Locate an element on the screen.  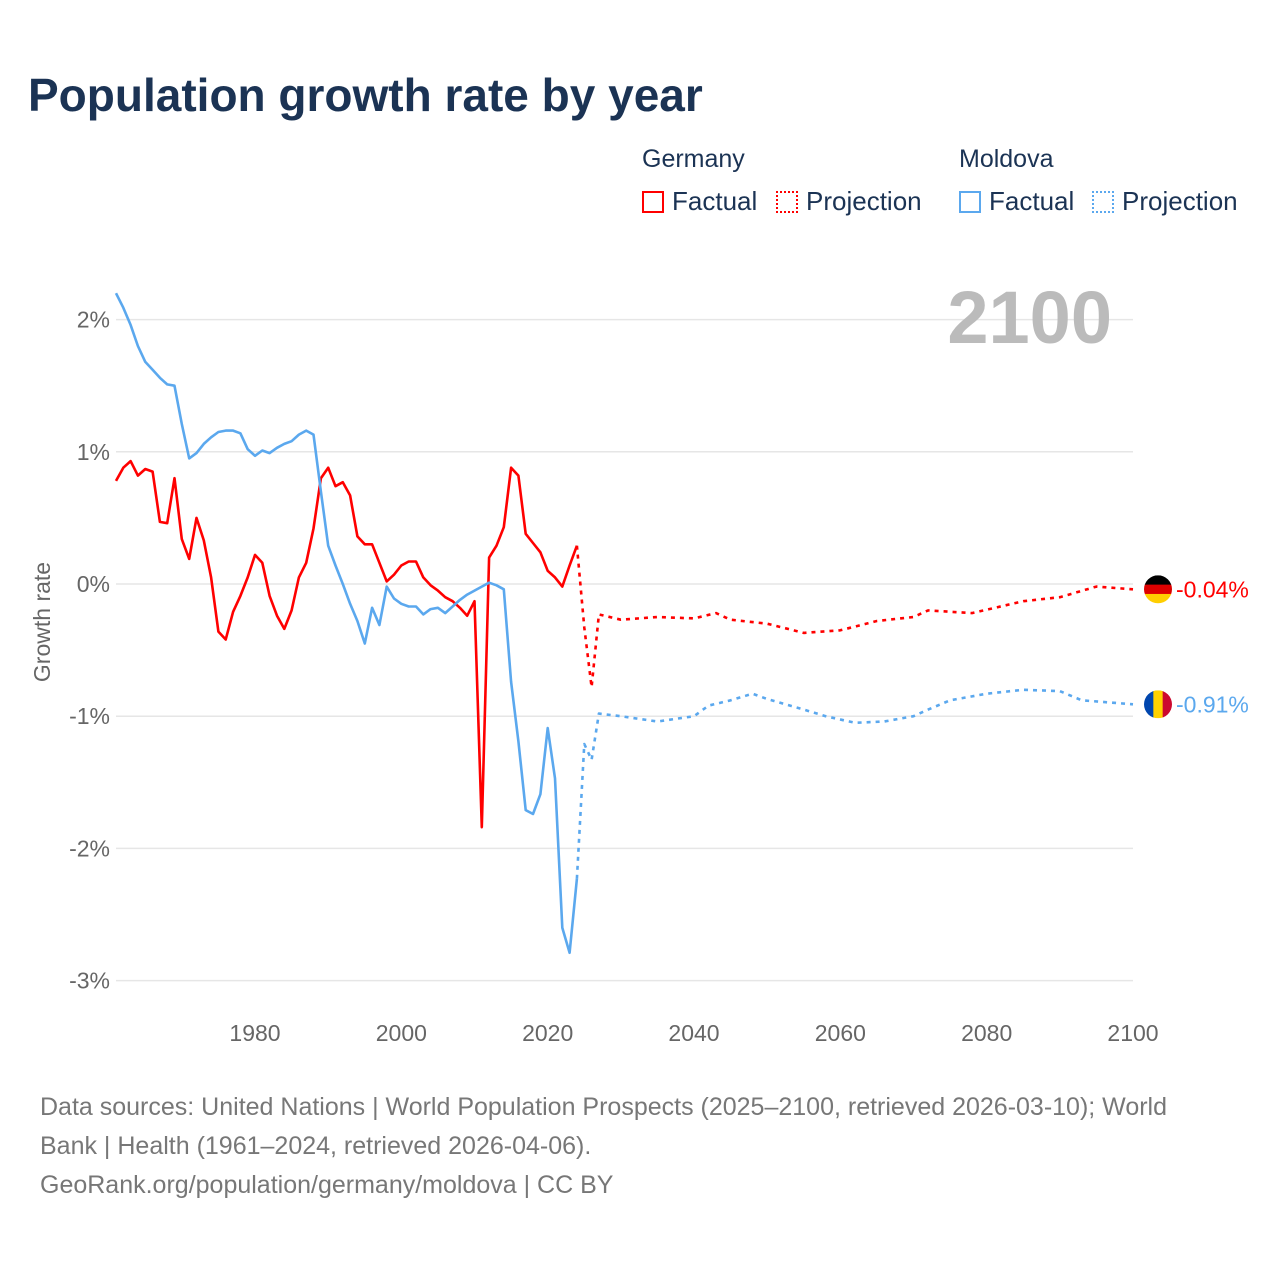
y-tick-label: -1% is located at coordinates (89, 716).